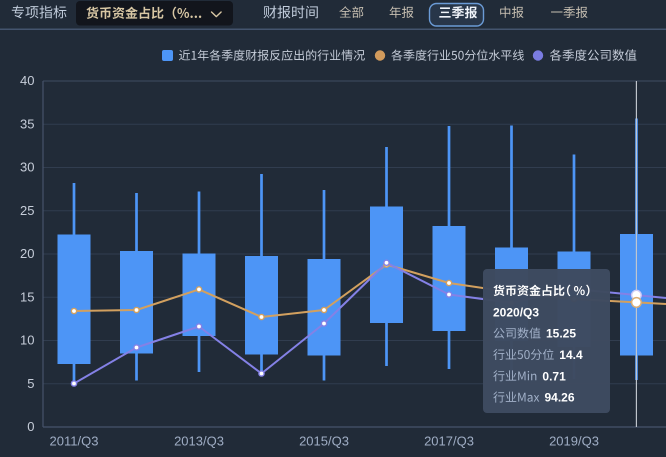 This screenshot has height=457, width=666. Describe the element at coordinates (571, 355) in the screenshot. I see `svg-text: 14.4` at that location.